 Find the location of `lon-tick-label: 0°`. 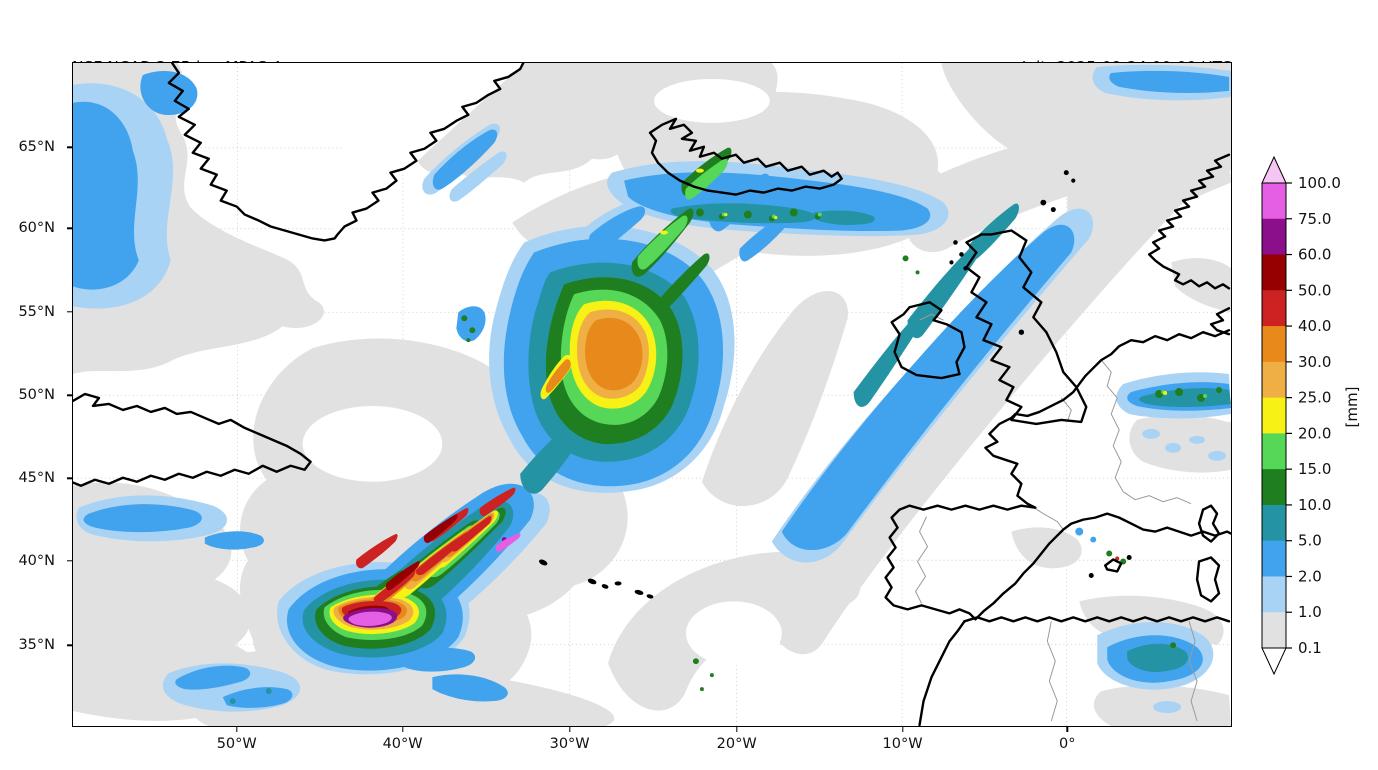

lon-tick-label: 0° is located at coordinates (1067, 744).